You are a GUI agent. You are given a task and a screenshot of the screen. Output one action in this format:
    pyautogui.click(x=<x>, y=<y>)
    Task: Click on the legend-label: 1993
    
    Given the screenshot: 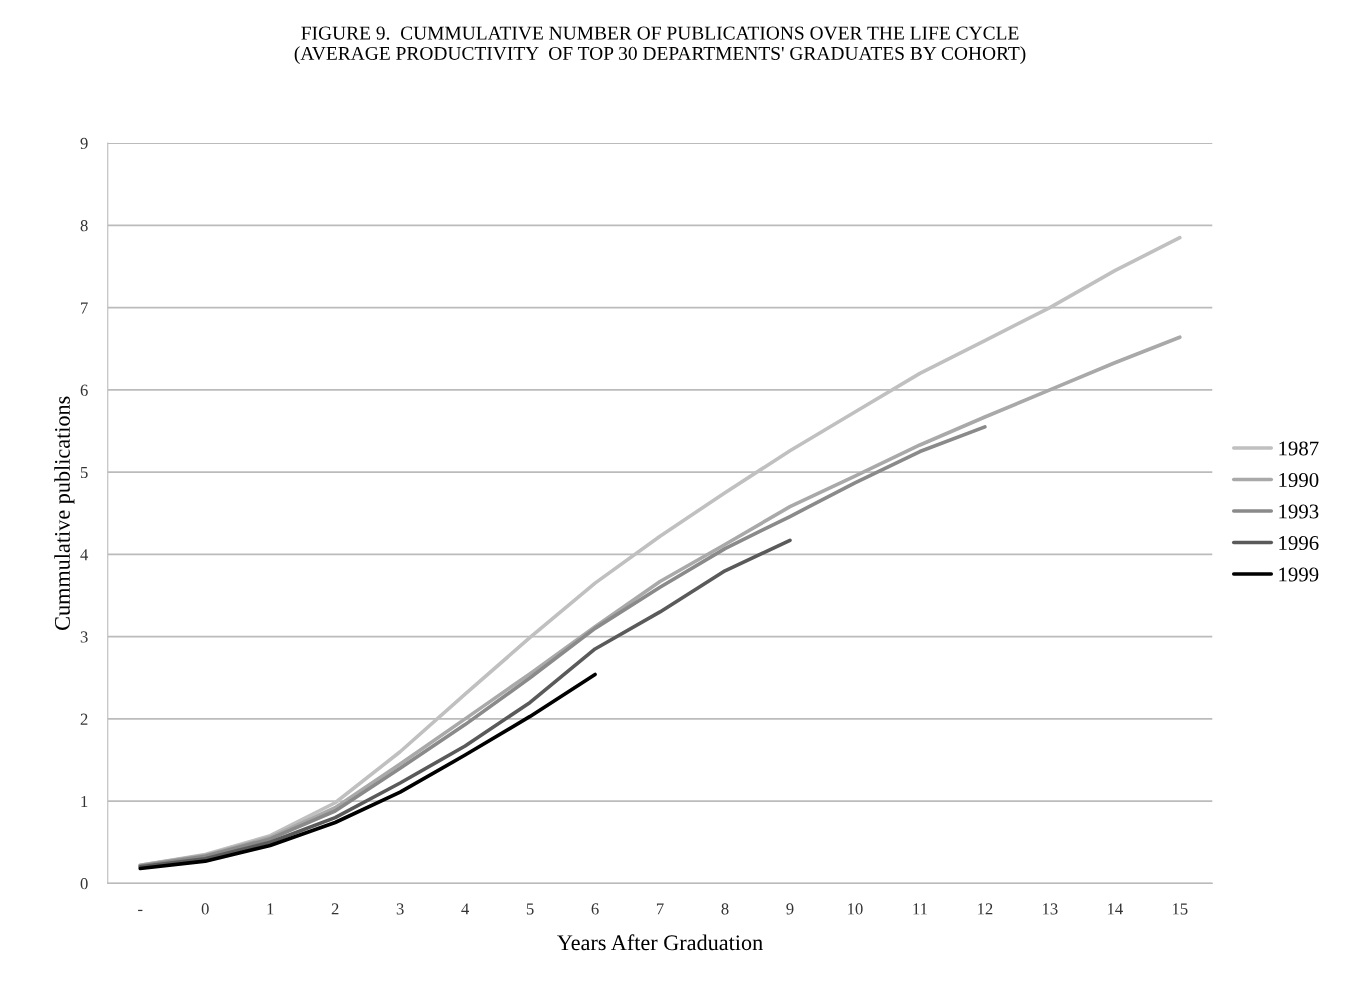 What is the action you would take?
    pyautogui.click(x=1299, y=511)
    